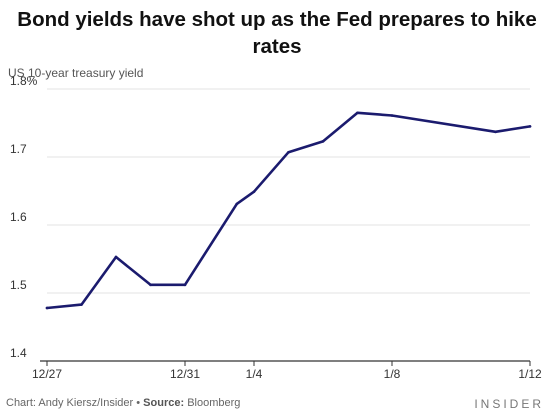 This screenshot has height=417, width=554. Describe the element at coordinates (18, 353) in the screenshot. I see `y-tick-label: 1.4` at that location.